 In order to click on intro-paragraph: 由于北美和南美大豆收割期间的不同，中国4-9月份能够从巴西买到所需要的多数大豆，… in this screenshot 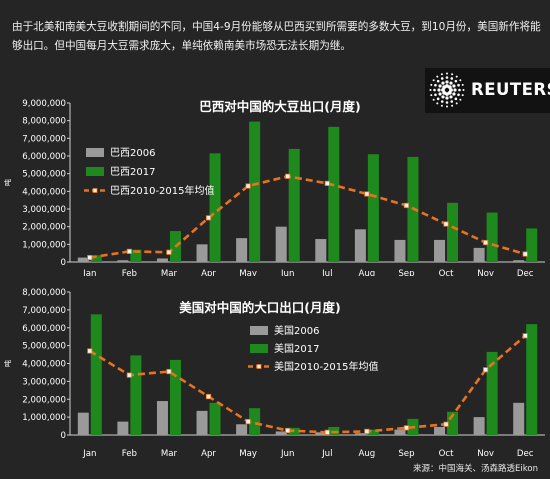, I will do `click(276, 36)`.